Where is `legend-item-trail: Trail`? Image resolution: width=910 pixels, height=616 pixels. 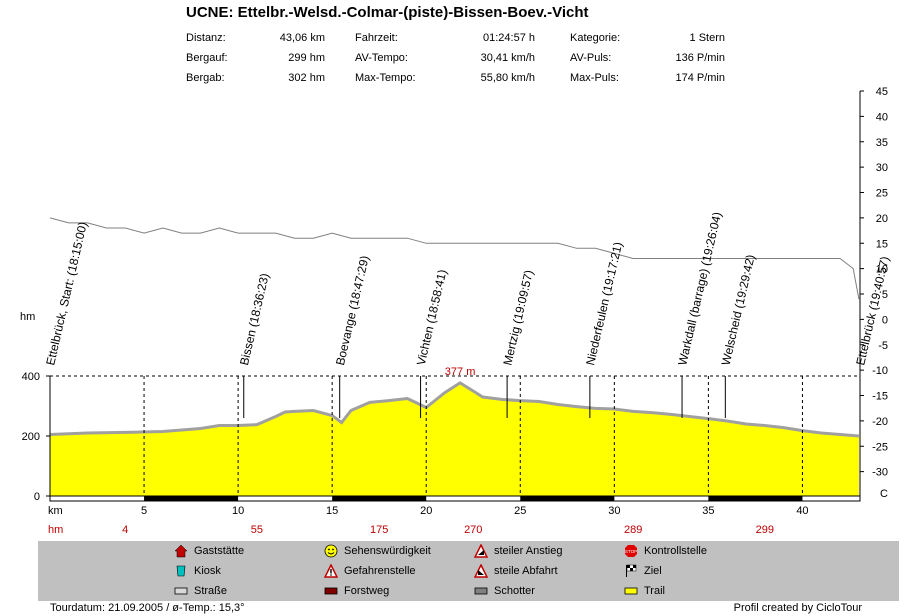
legend-item-trail: Trail is located at coordinates (644, 591).